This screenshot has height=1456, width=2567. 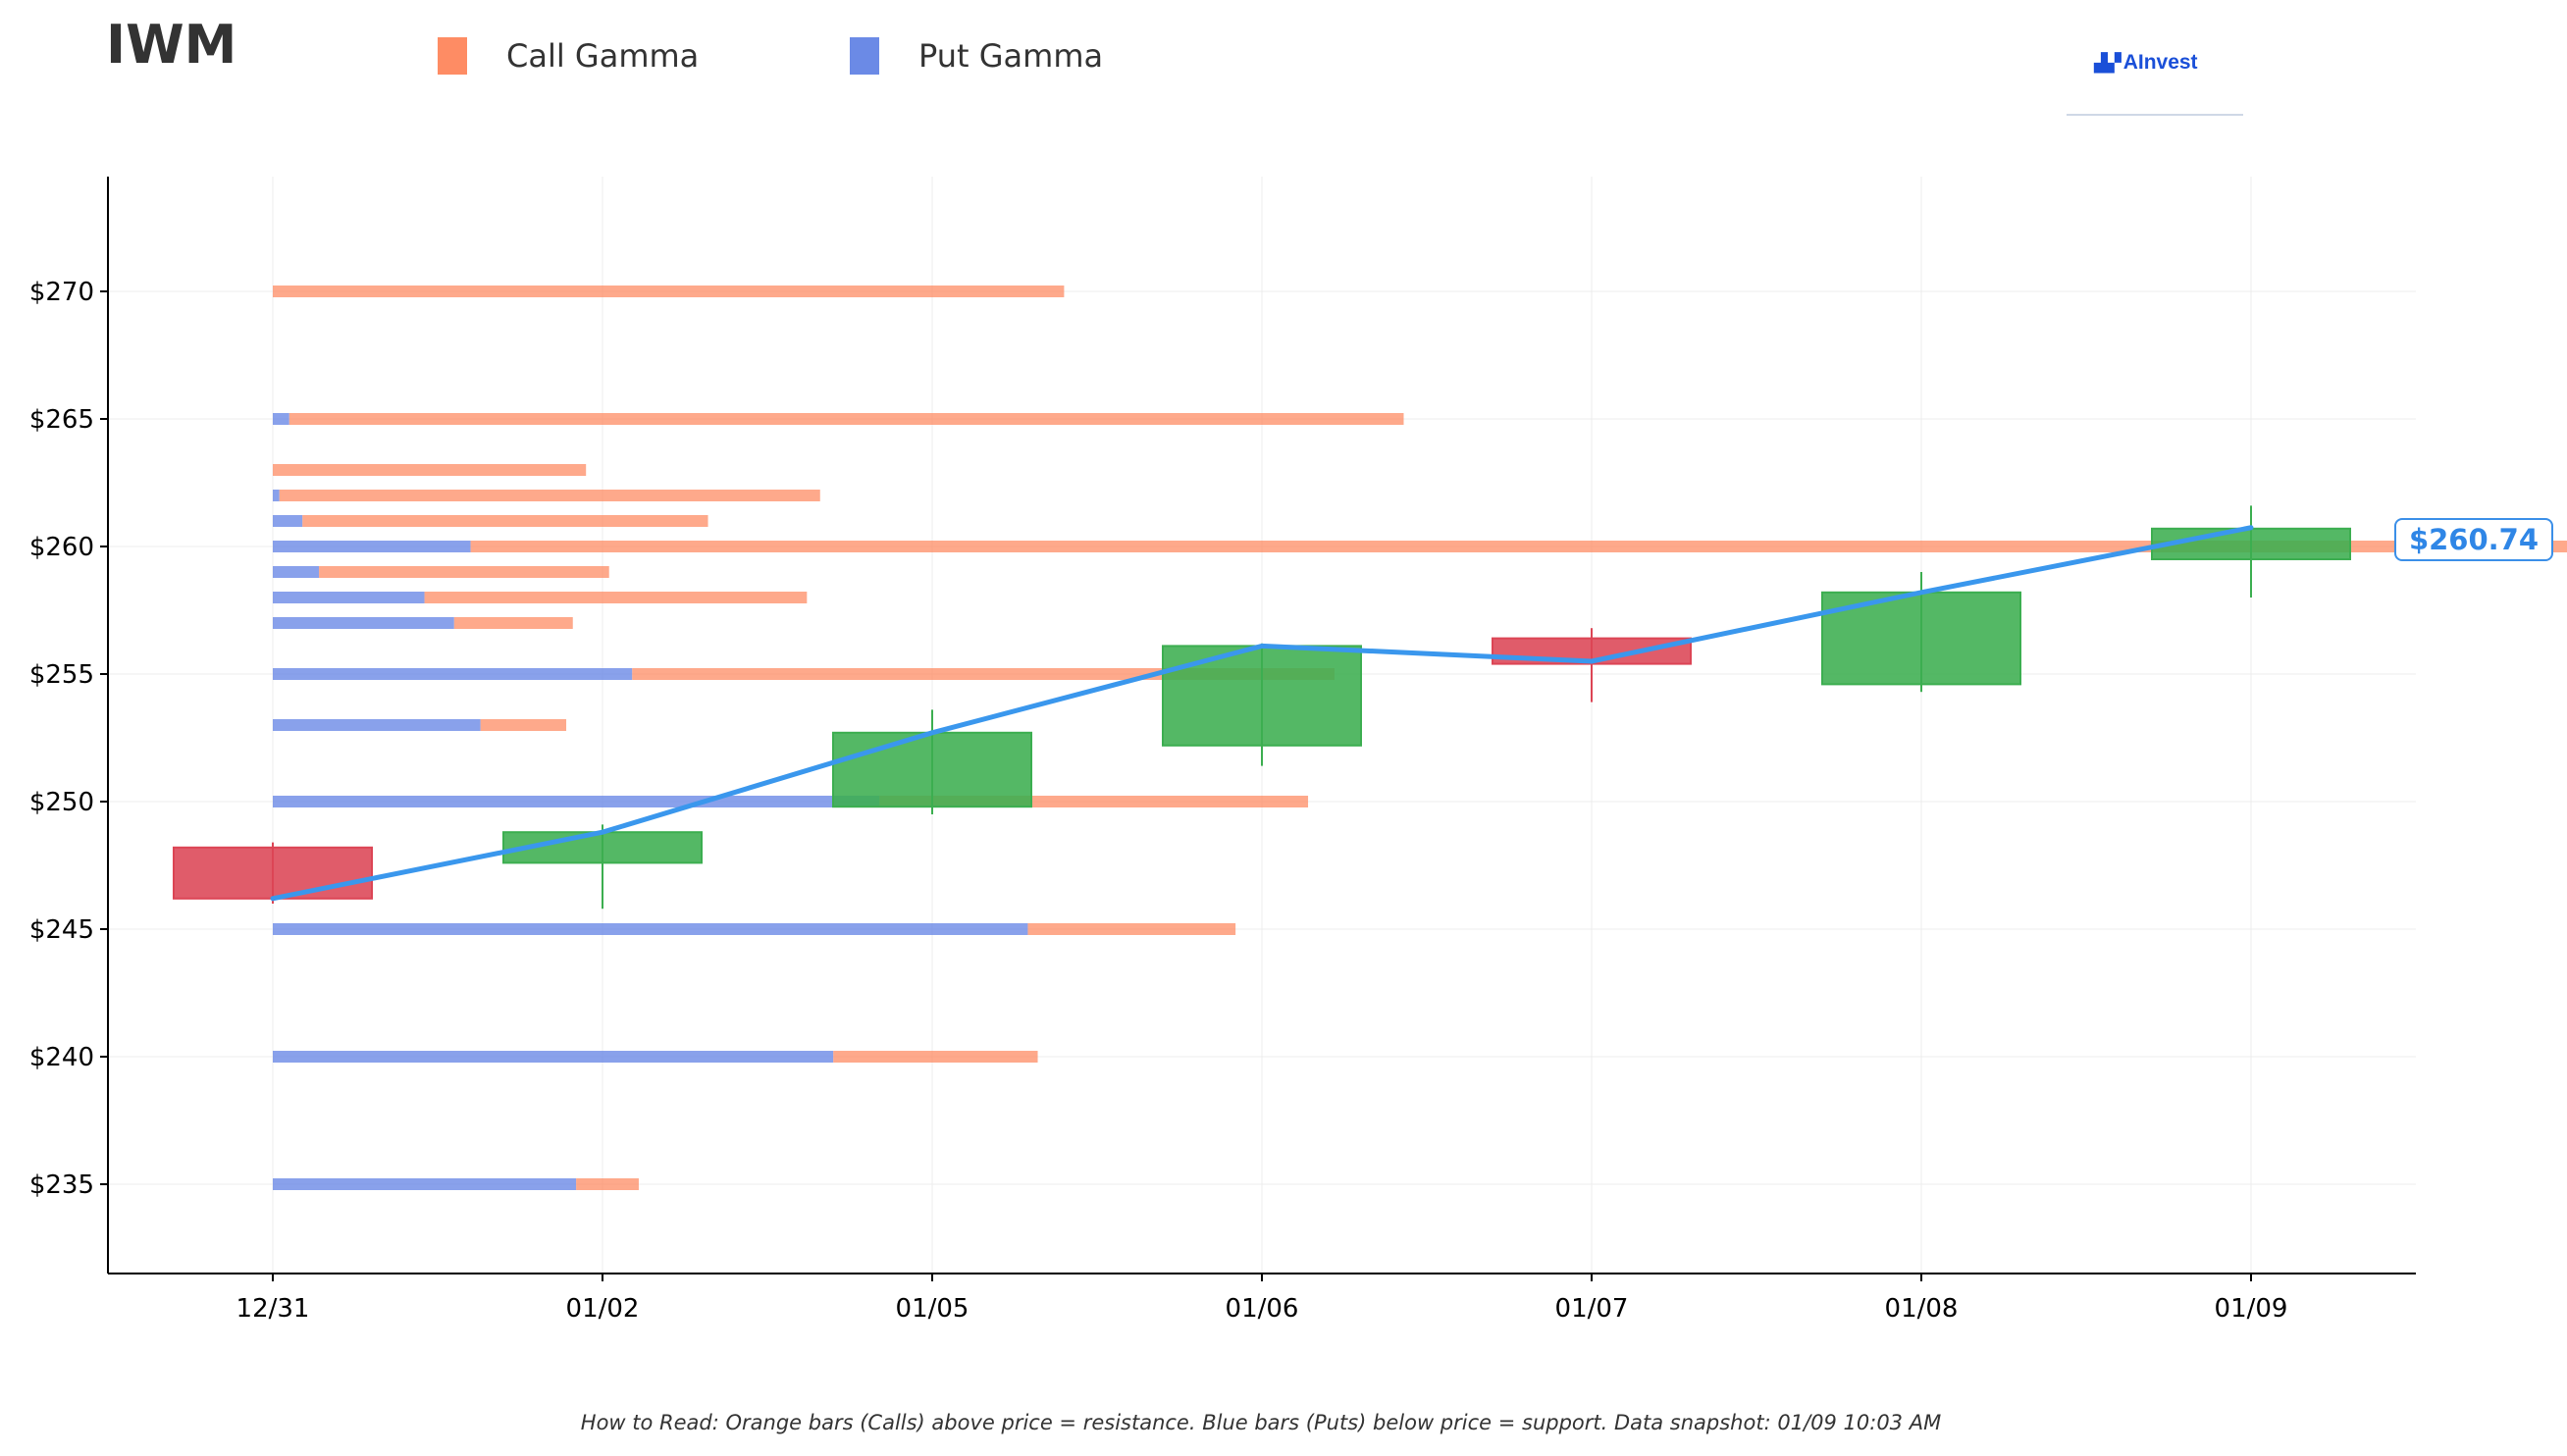 I want to click on legend-call-gamma: Call Gamma, so click(x=568, y=56).